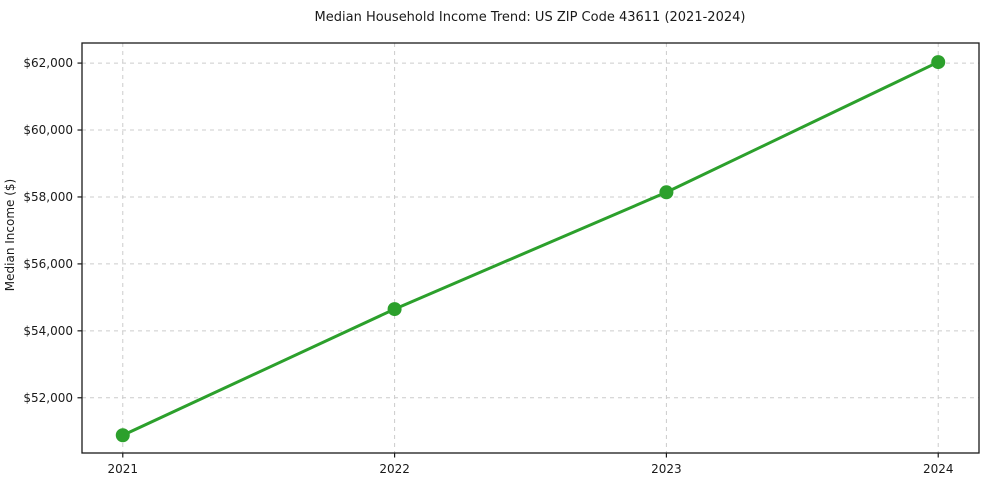 The height and width of the screenshot is (490, 989). Describe the element at coordinates (48, 398) in the screenshot. I see `y-tick-label: $52,000` at that location.